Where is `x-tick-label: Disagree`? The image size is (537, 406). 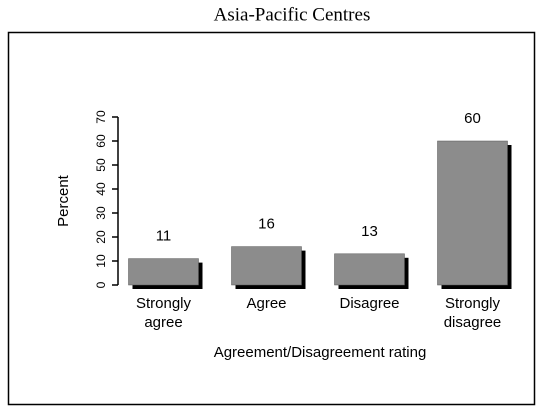
x-tick-label: Disagree is located at coordinates (369, 303).